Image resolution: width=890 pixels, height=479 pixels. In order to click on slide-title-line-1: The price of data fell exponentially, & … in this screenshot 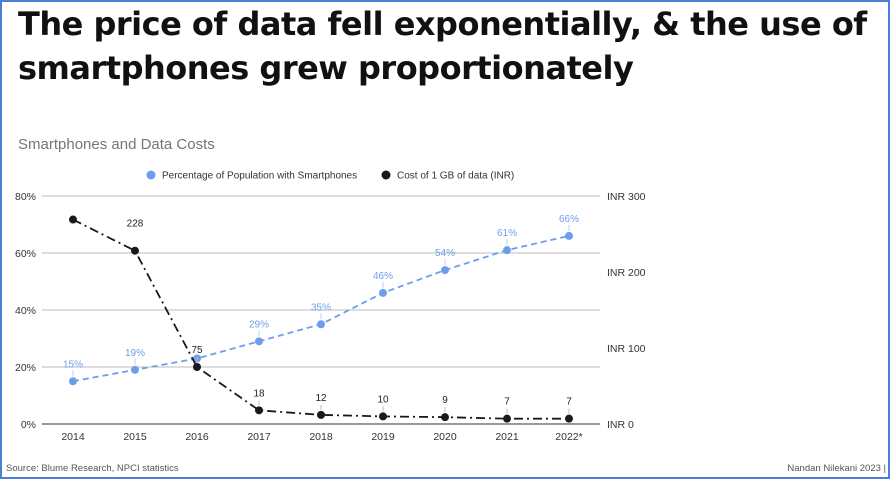, I will do `click(442, 24)`.